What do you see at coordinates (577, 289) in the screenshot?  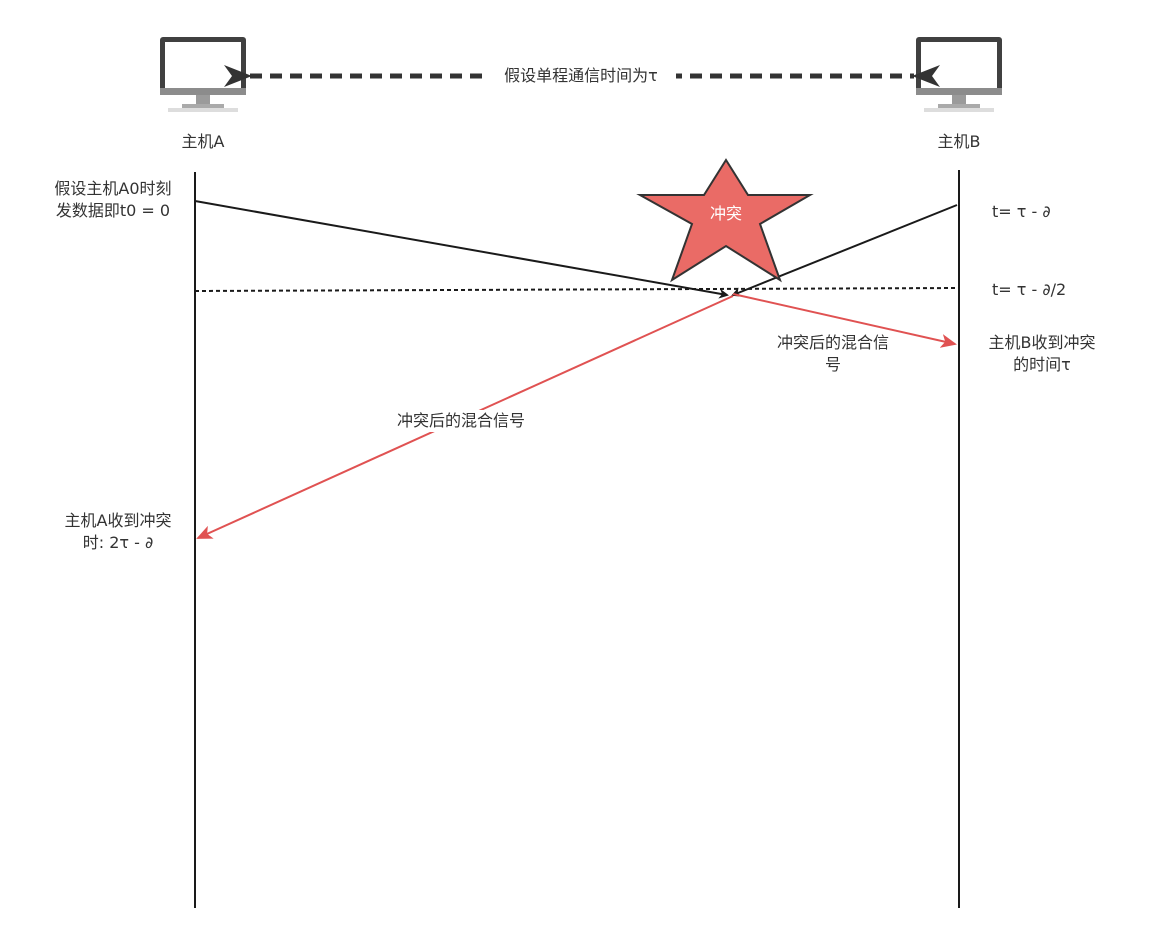 I see `meet-time-line` at bounding box center [577, 289].